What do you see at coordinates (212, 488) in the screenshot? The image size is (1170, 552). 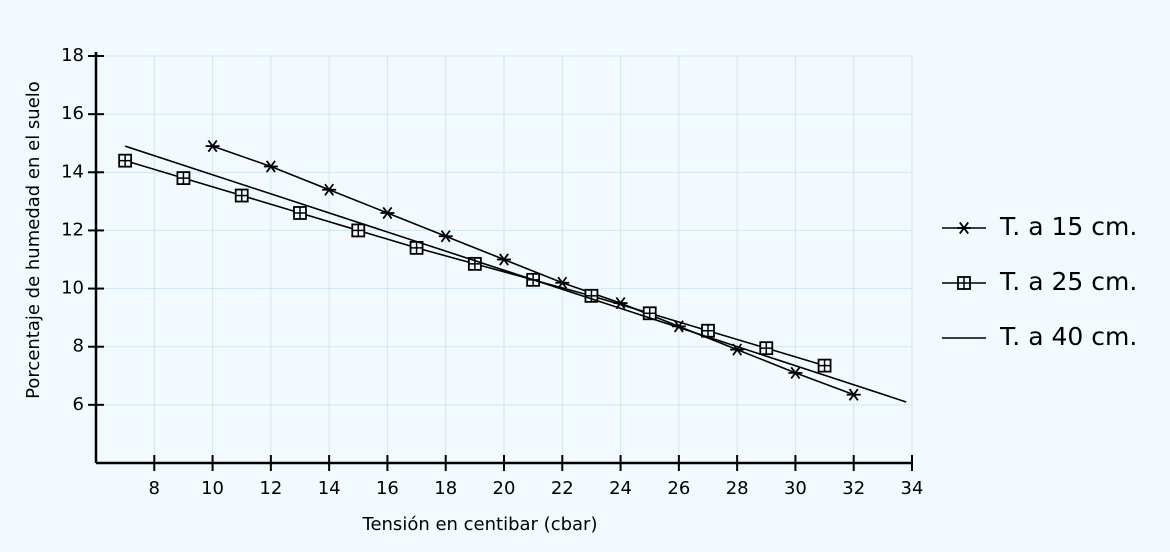 I see `x-tick-label: 10` at bounding box center [212, 488].